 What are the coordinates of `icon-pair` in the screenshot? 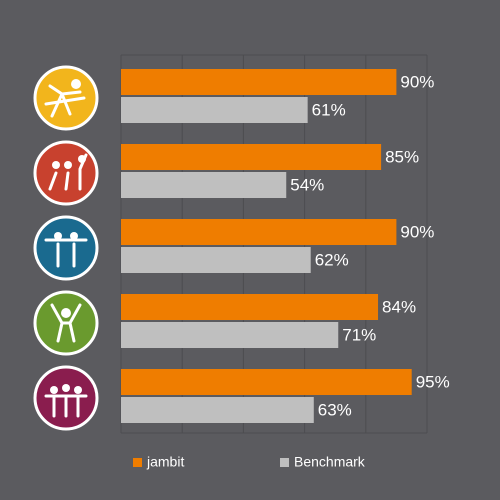 It's located at (66, 248).